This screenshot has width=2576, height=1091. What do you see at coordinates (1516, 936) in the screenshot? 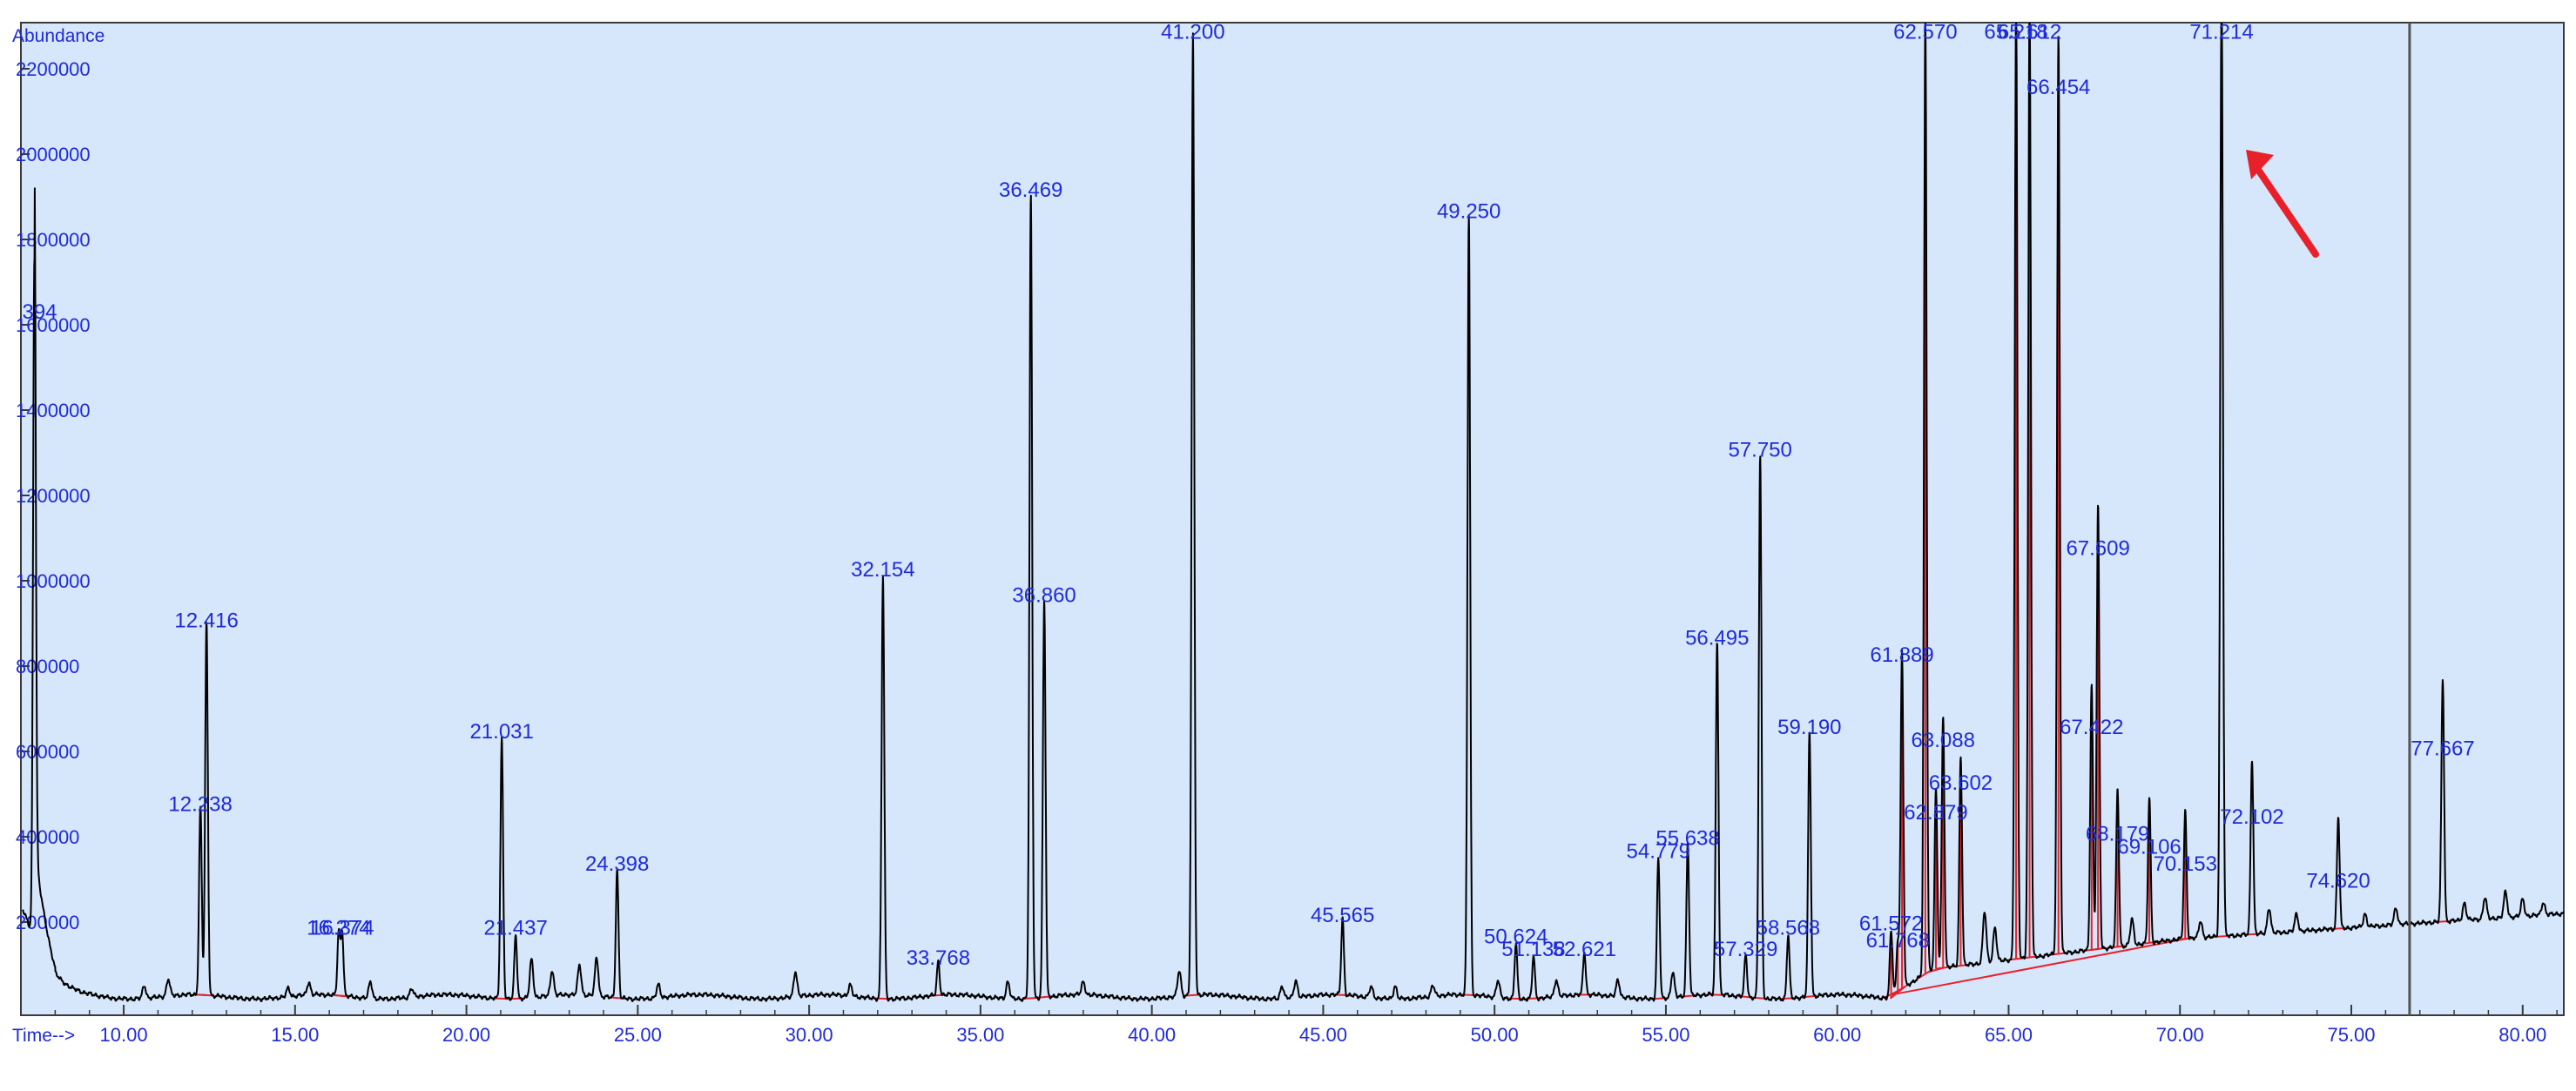
I see `peak-label: 50.624` at bounding box center [1516, 936].